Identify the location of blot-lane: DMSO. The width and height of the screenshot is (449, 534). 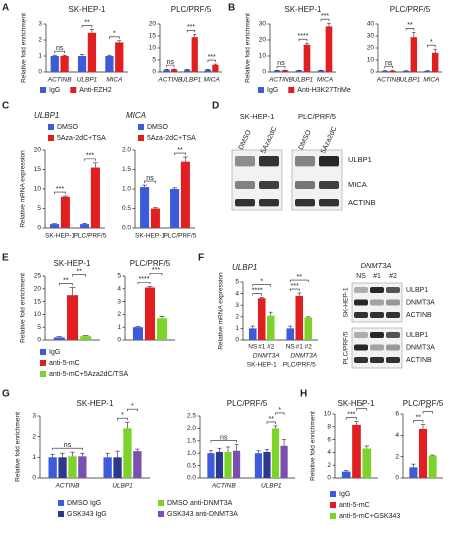
(245, 140).